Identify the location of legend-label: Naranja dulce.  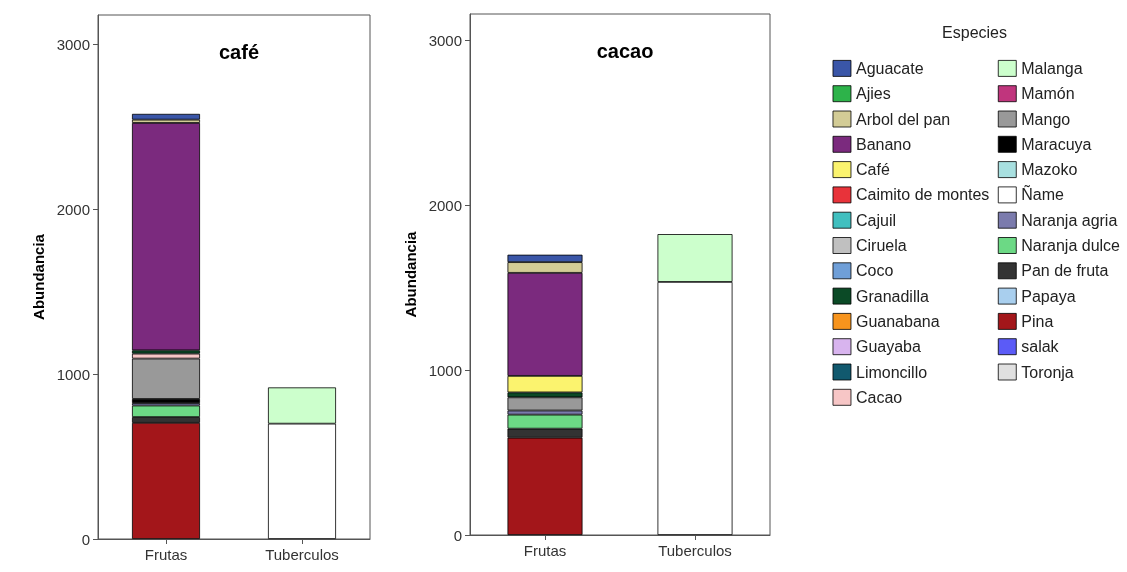
(1071, 245).